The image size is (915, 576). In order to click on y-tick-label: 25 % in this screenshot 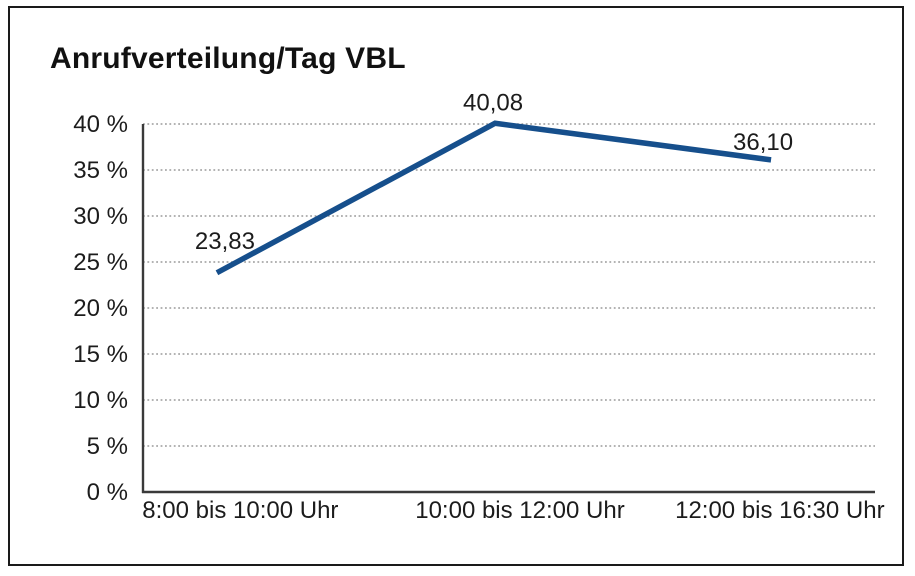, I will do `click(100, 262)`.